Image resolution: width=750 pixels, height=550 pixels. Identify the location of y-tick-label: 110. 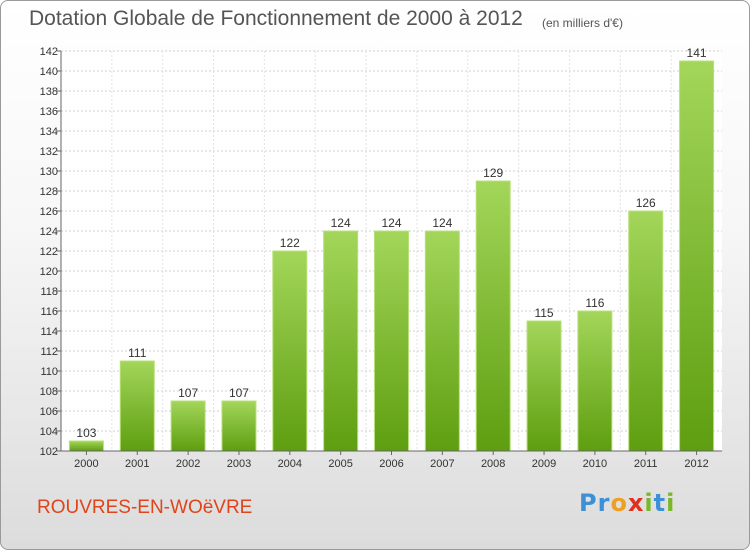
(49, 372).